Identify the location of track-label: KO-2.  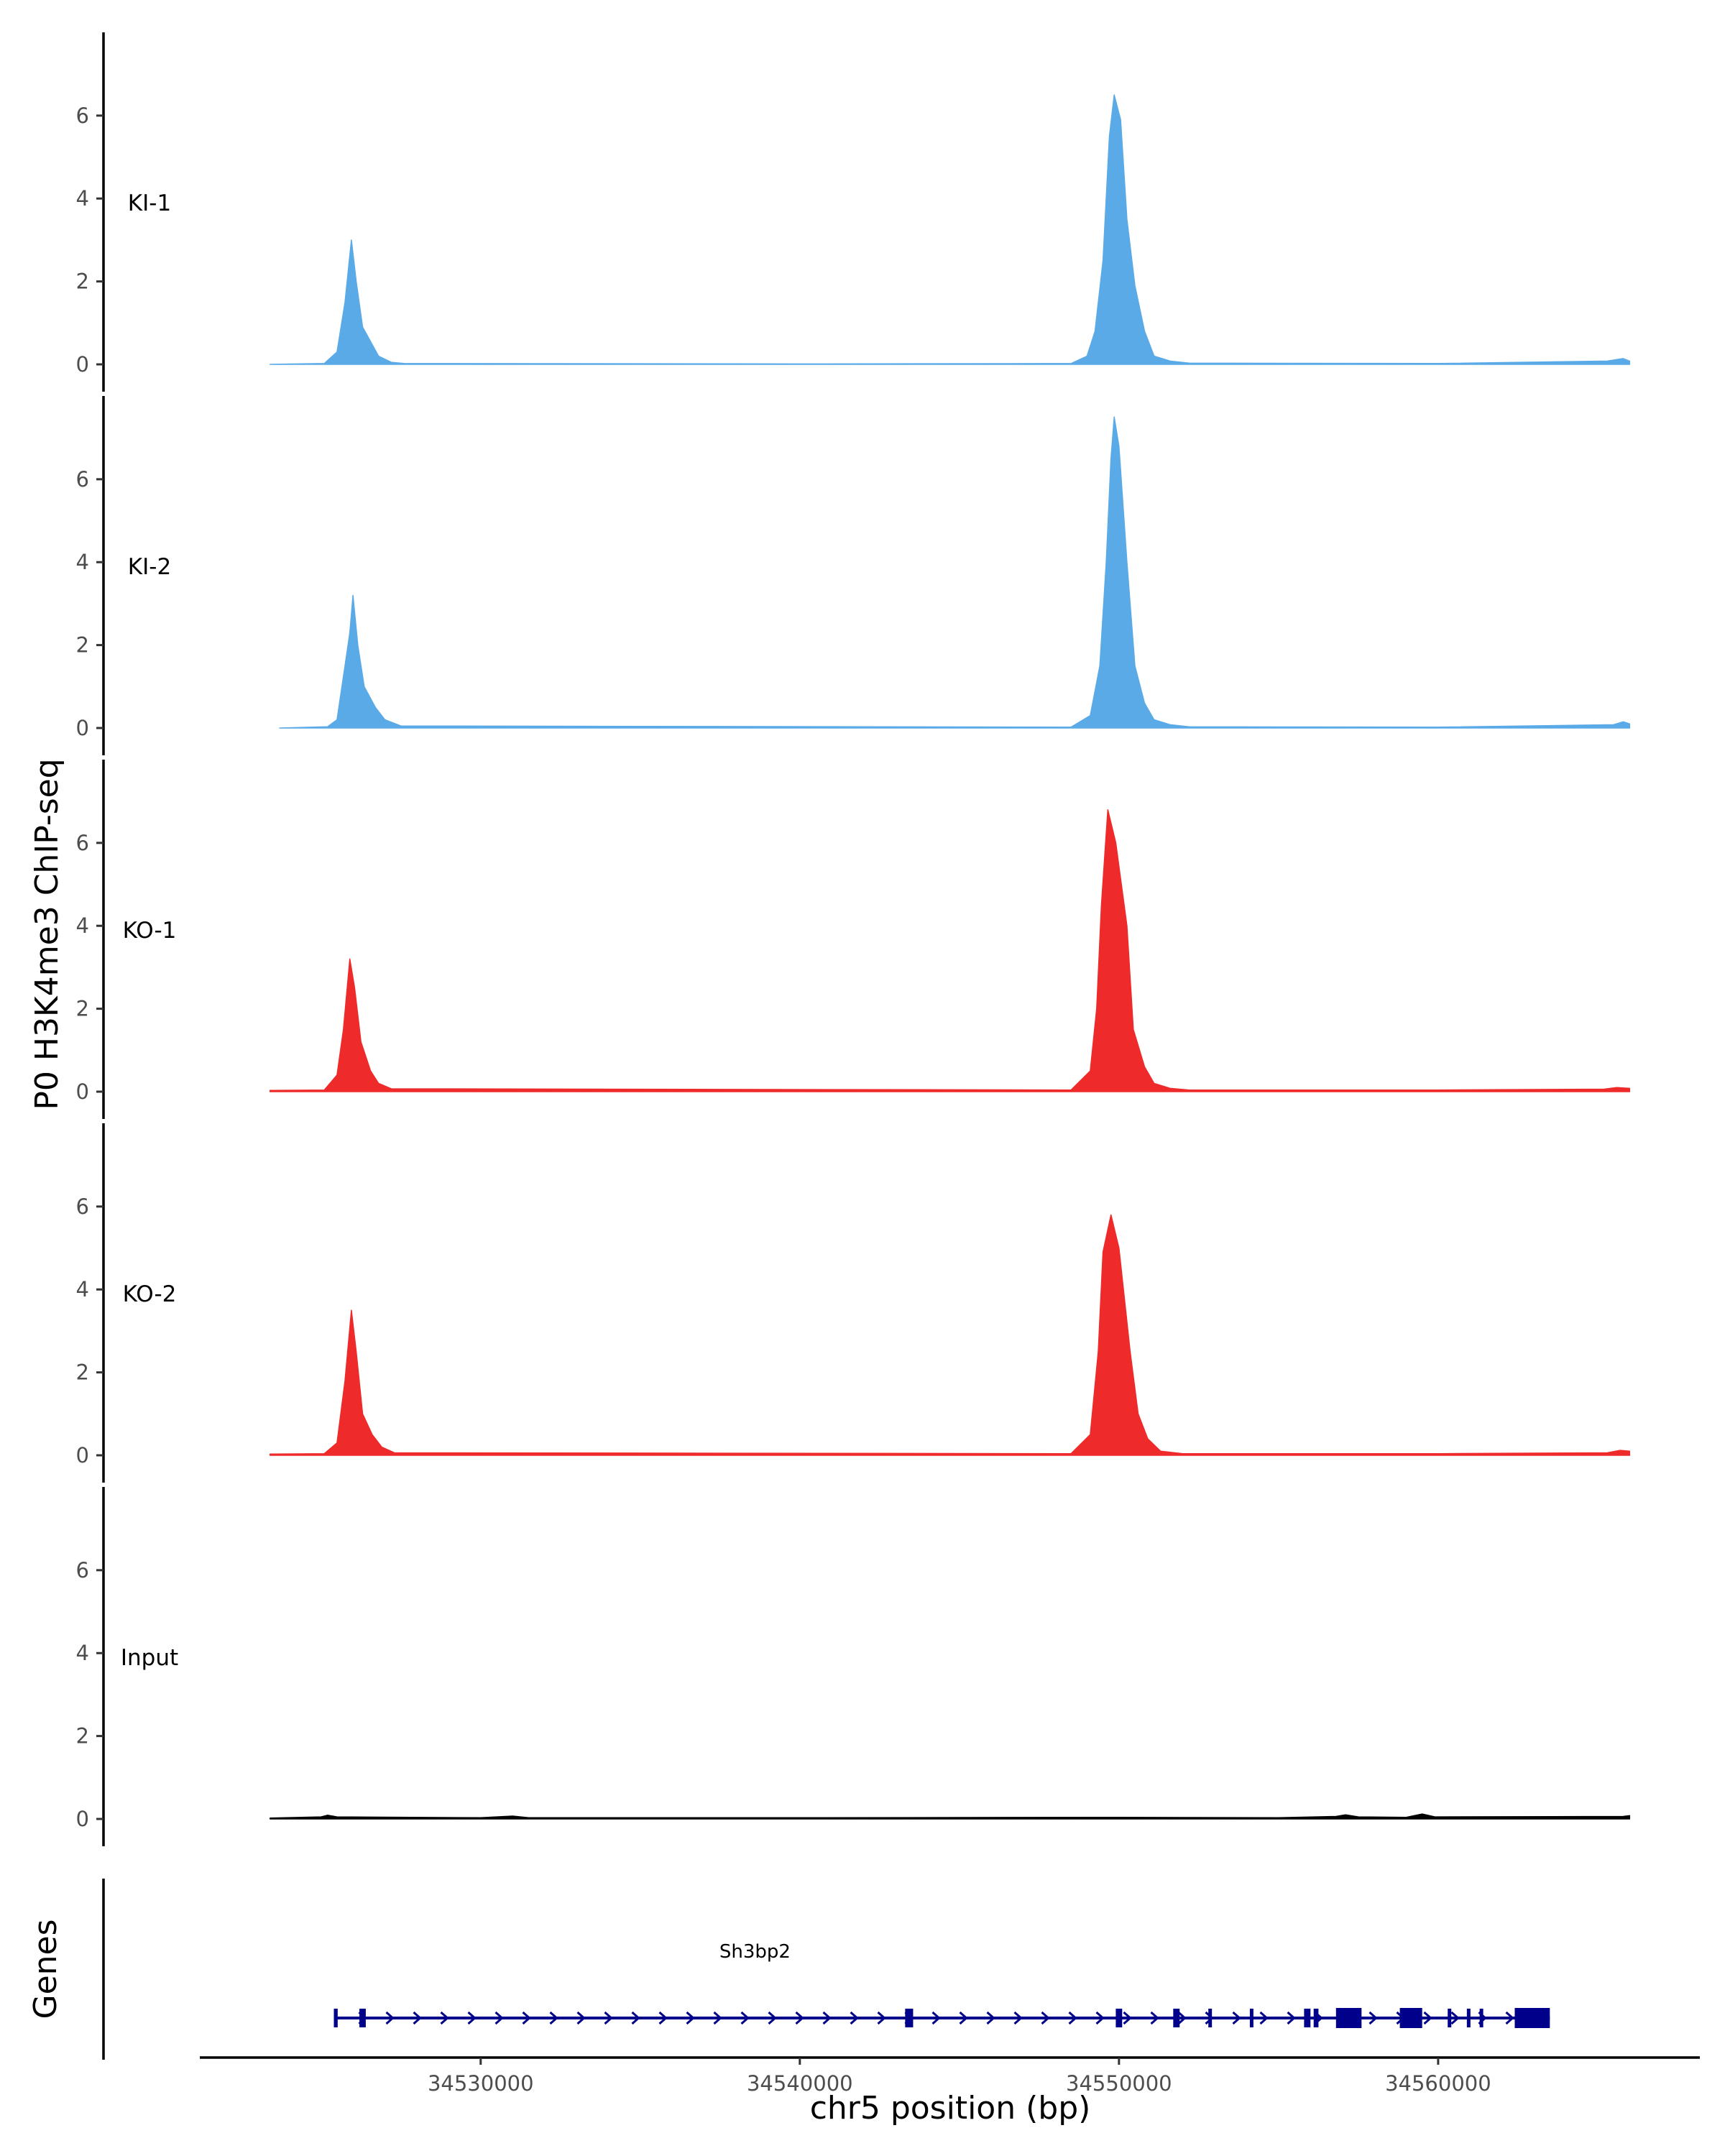
(150, 1294).